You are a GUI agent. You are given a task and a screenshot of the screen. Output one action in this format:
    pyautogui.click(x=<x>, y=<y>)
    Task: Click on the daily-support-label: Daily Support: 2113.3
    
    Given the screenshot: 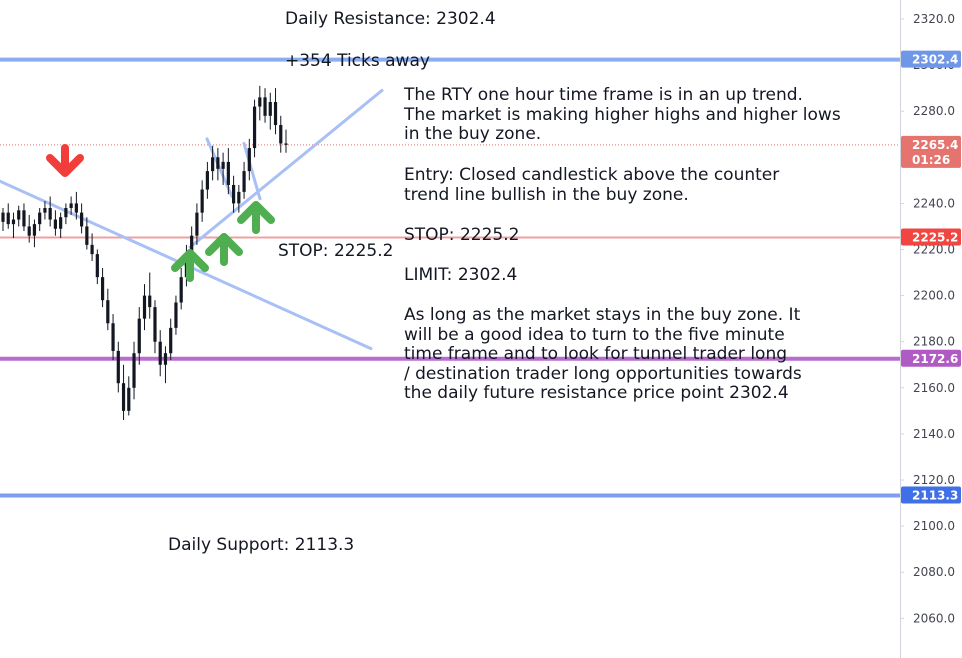 What is the action you would take?
    pyautogui.click(x=261, y=545)
    